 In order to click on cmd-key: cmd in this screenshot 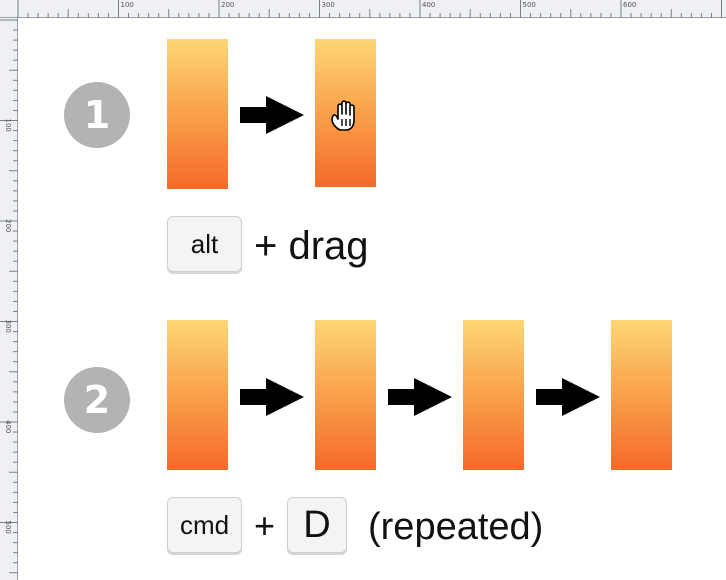, I will do `click(204, 525)`.